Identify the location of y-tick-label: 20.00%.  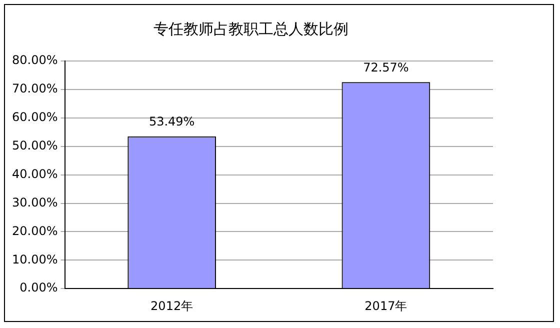
(35, 231).